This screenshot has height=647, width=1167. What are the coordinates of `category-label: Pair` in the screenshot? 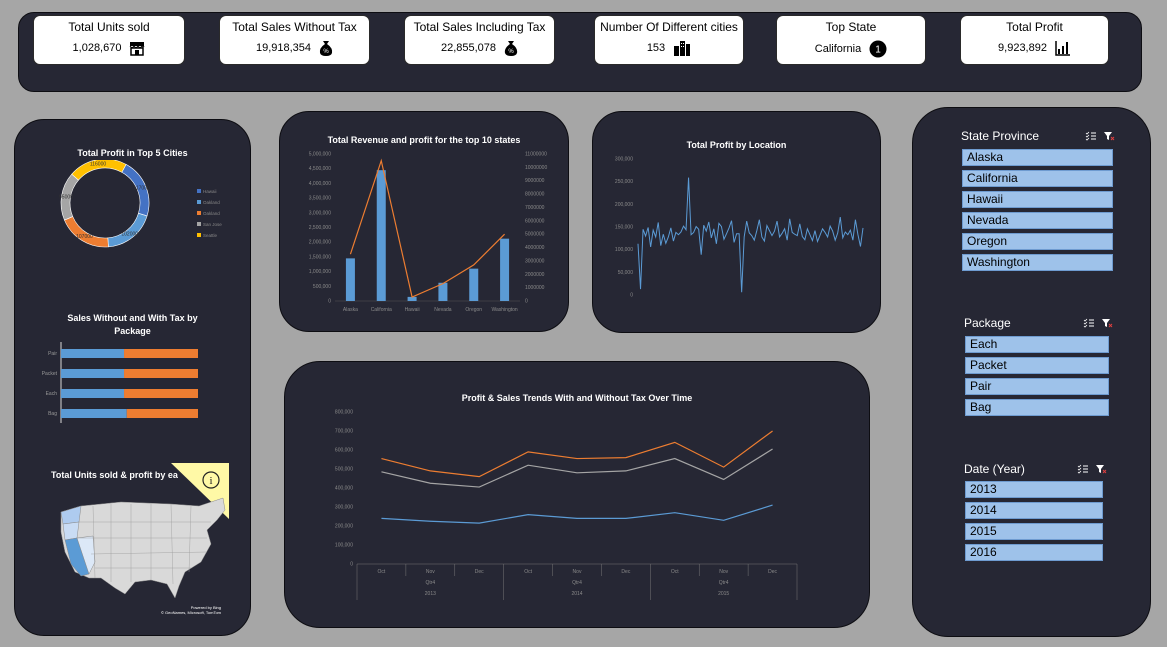 It's located at (52, 354).